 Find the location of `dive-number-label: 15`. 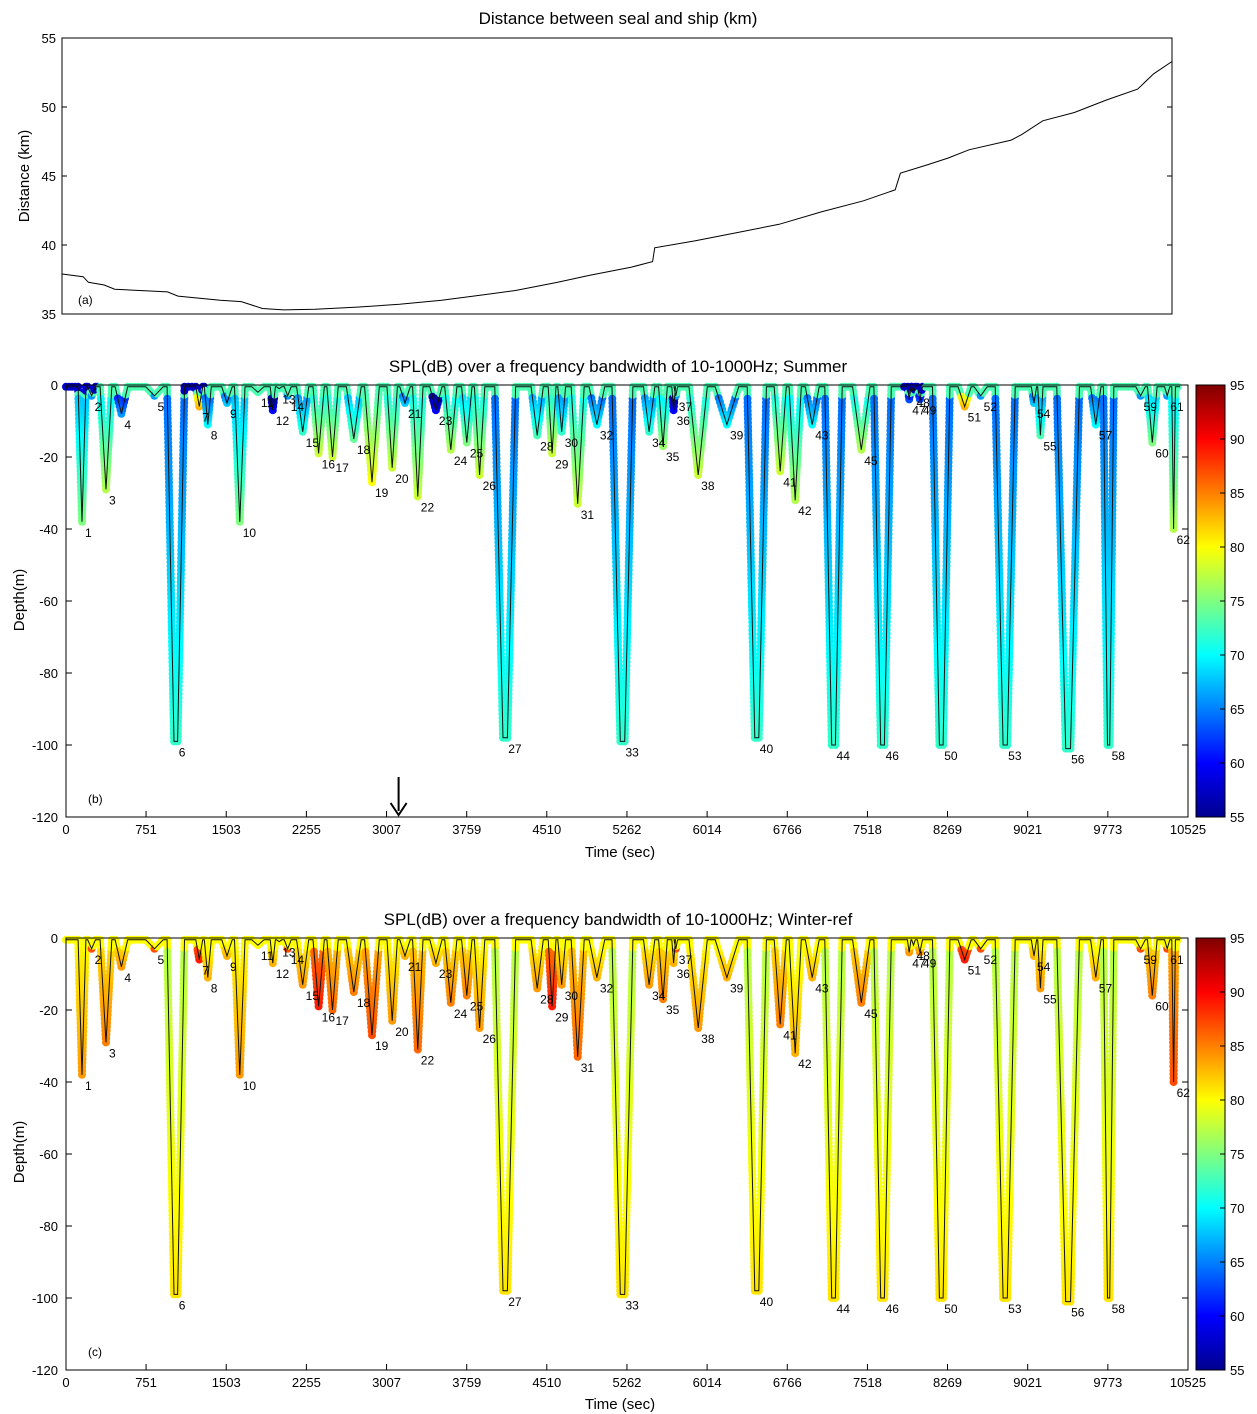

dive-number-label: 15 is located at coordinates (313, 443).